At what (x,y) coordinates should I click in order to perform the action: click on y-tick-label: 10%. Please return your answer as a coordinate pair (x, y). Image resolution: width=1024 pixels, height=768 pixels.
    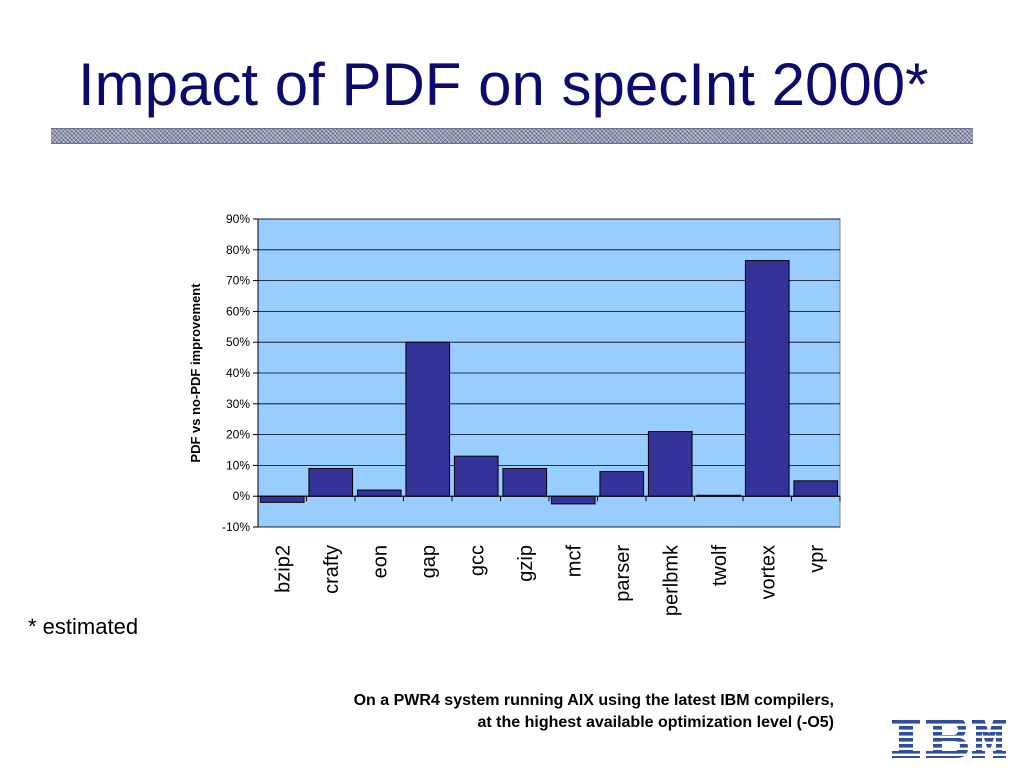
    Looking at the image, I should click on (238, 465).